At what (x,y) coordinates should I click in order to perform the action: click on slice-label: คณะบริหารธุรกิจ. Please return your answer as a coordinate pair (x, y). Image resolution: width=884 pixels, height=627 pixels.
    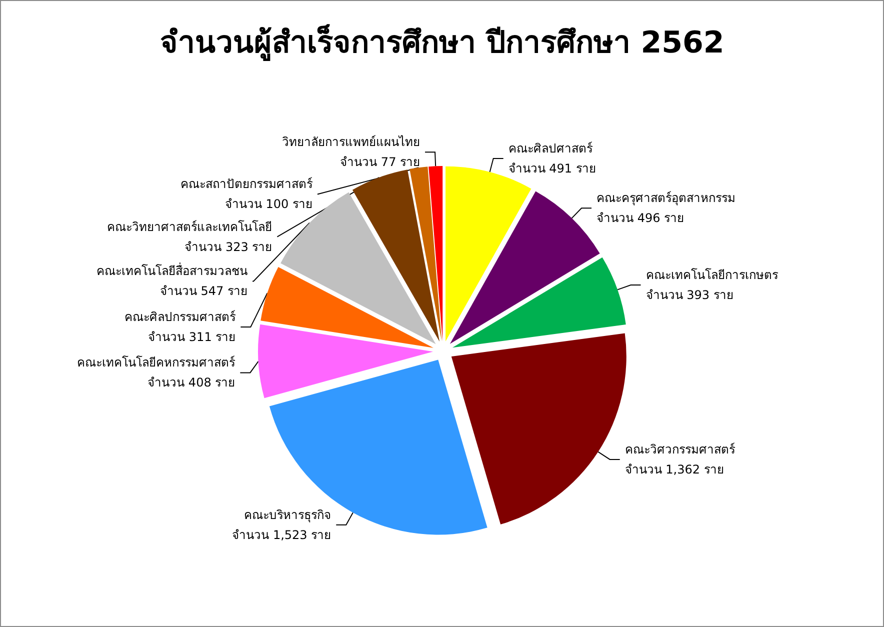
    Looking at the image, I should click on (288, 515).